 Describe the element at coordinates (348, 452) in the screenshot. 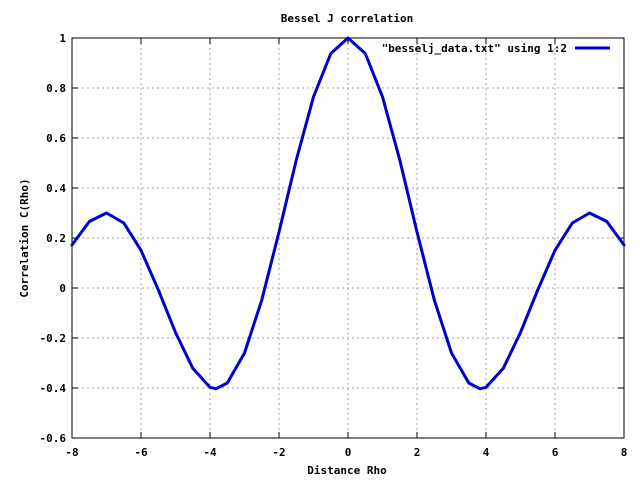

I see `x-tick-label: 0` at that location.